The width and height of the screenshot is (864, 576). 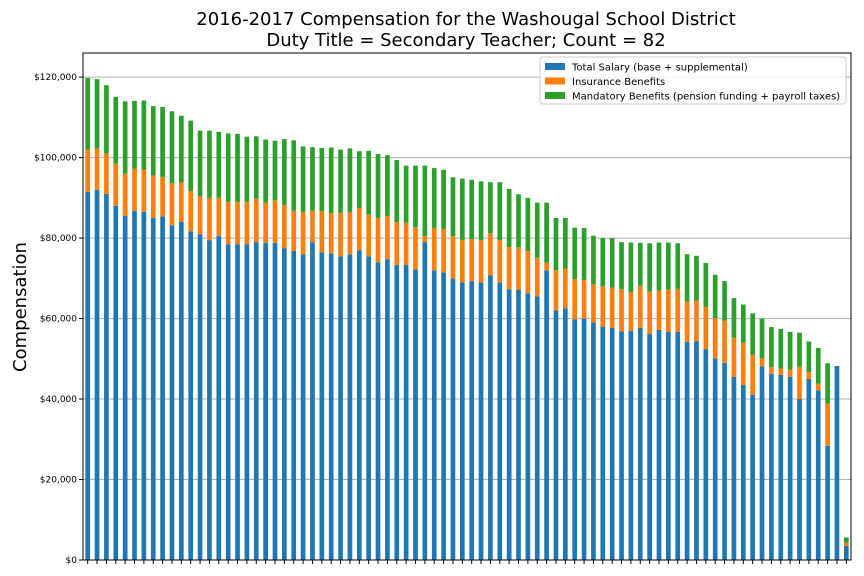 What do you see at coordinates (58, 320) in the screenshot?
I see `y-tick-label: $60,000` at bounding box center [58, 320].